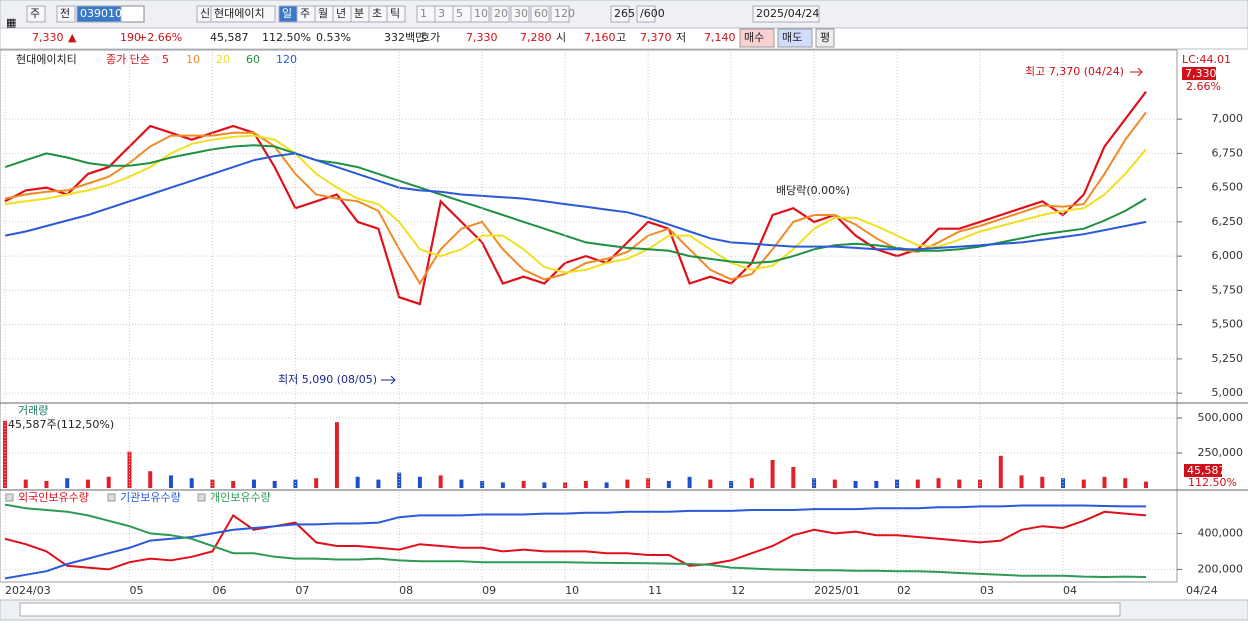  What do you see at coordinates (219, 590) in the screenshot?
I see `x-tick-label: 06` at bounding box center [219, 590].